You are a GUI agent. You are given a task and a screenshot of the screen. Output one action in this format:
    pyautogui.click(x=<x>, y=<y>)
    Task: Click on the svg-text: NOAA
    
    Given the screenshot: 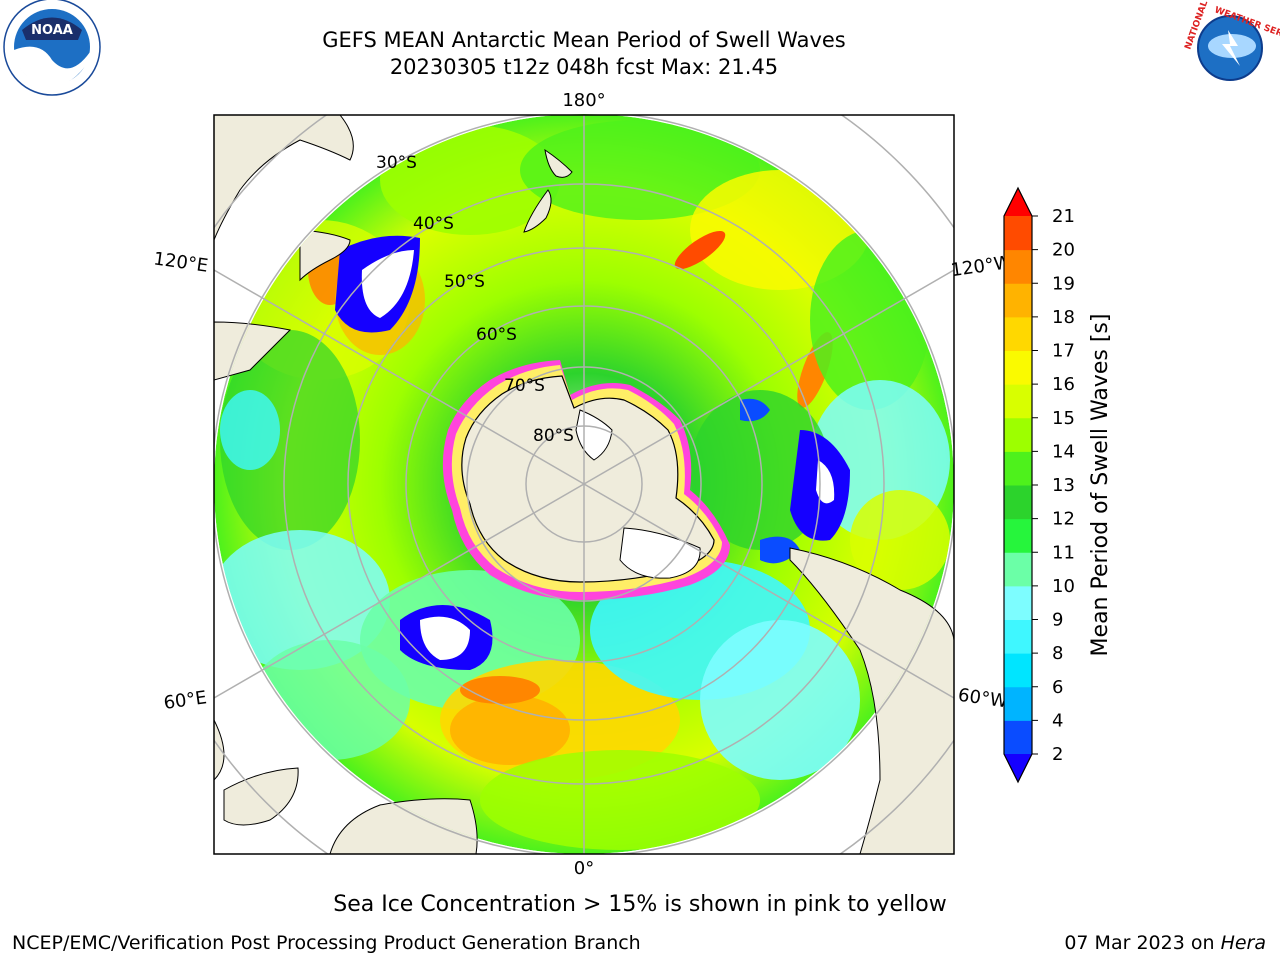 What is the action you would take?
    pyautogui.click(x=52, y=30)
    